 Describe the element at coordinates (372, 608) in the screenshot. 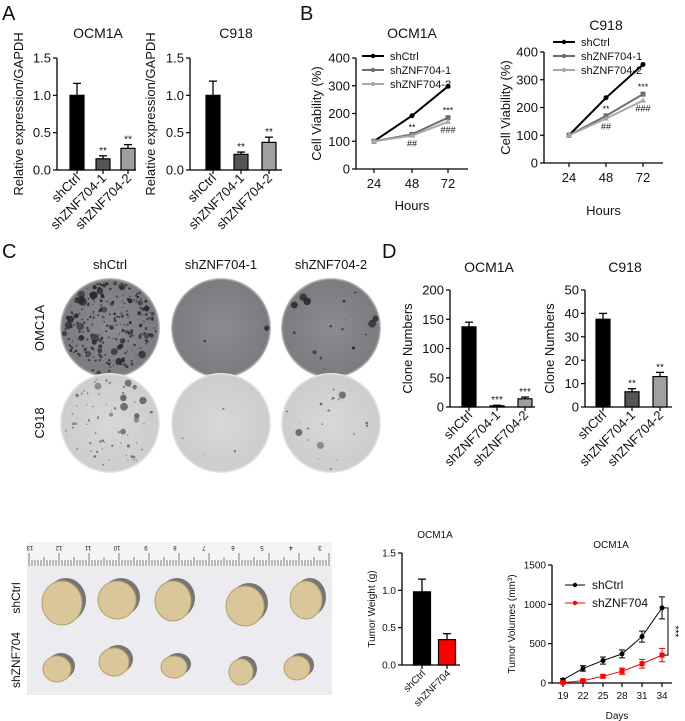

I see `y-axis-label: Tumor Weight (g)` at that location.